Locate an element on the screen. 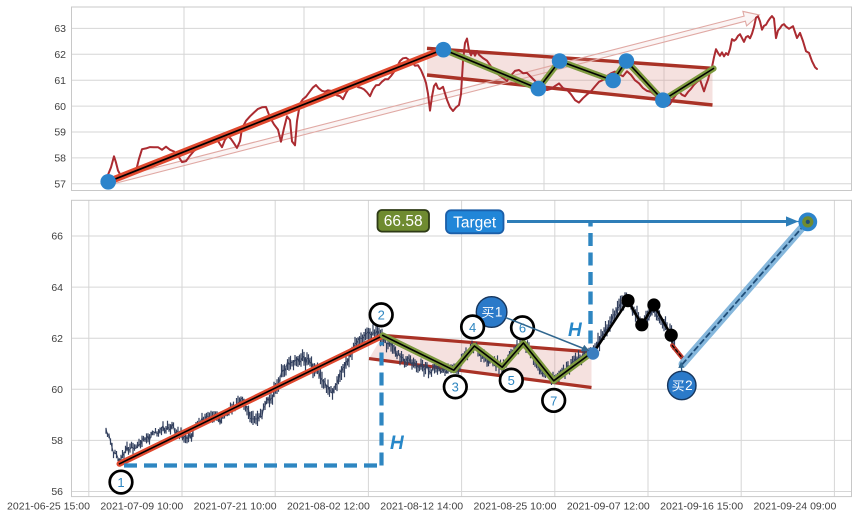 The height and width of the screenshot is (520, 859). svg-text: 66.58 is located at coordinates (403, 221).